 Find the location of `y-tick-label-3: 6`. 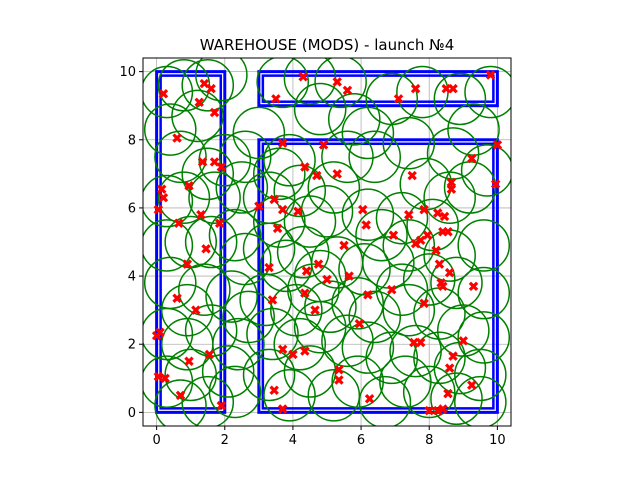

y-tick-label-3: 6 is located at coordinates (132, 208).